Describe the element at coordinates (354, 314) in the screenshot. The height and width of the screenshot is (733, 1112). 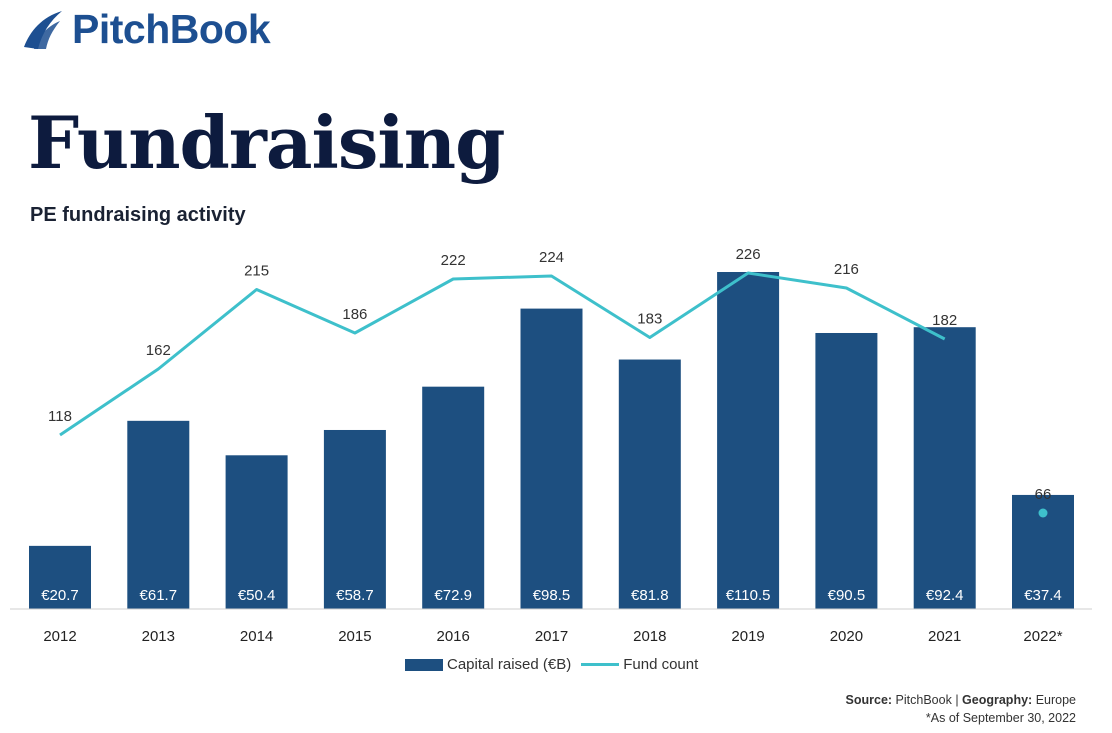
I see `fund-count-label: 186` at that location.